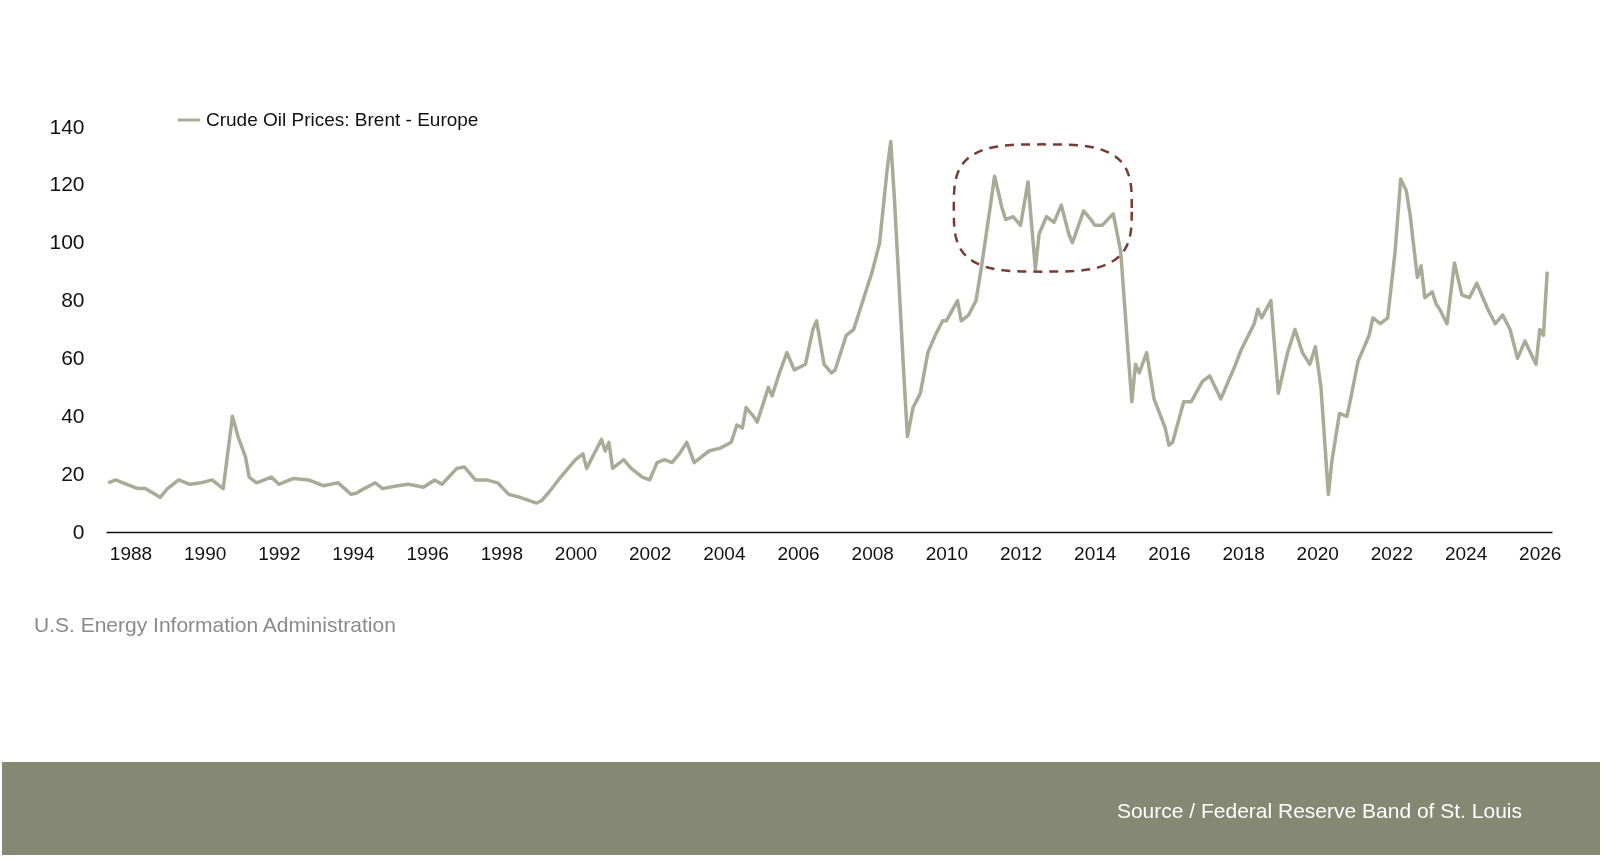  I want to click on y-tick-label: 100, so click(67, 242).